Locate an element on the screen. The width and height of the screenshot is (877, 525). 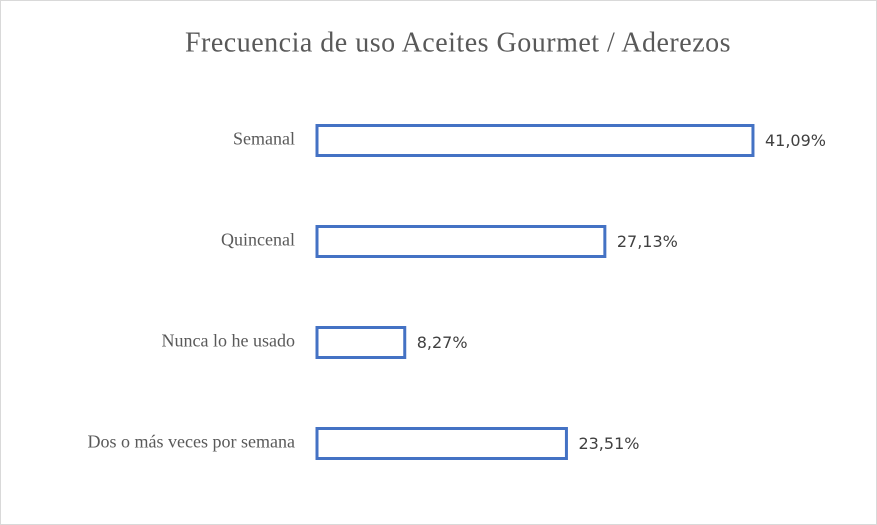
category-label: Semanal is located at coordinates (264, 139).